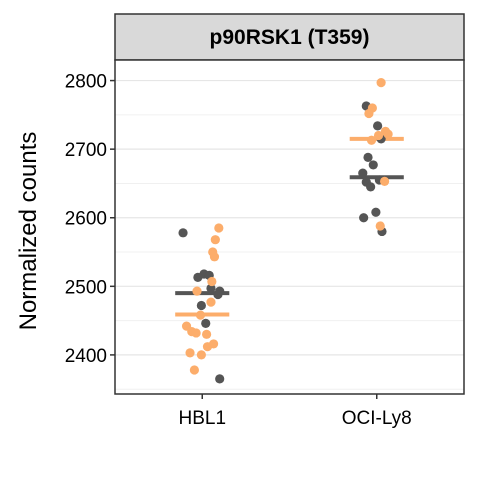 The height and width of the screenshot is (480, 480). What do you see at coordinates (86, 219) in the screenshot?
I see `y-tick-label-2: 2600` at bounding box center [86, 219].